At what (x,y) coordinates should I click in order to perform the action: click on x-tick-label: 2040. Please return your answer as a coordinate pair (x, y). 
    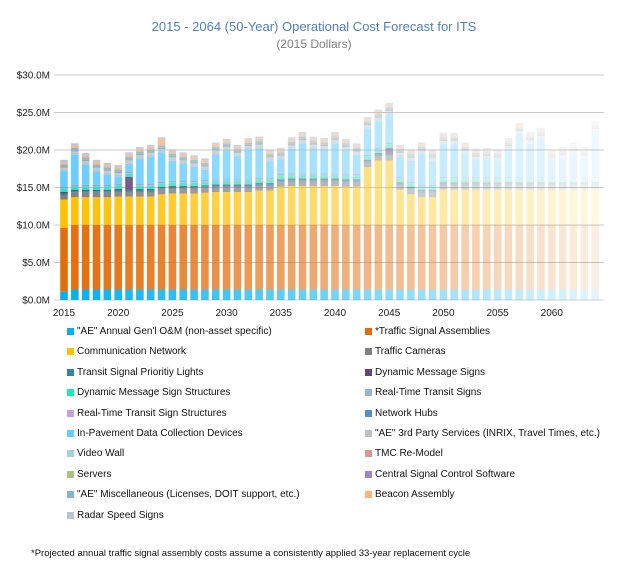
    Looking at the image, I should click on (335, 313).